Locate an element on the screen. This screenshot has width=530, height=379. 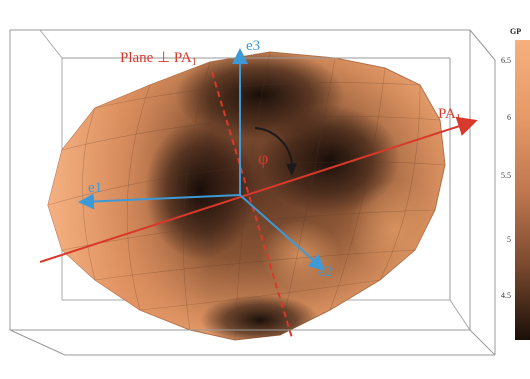
colorbar-title: GP is located at coordinates (515, 31).